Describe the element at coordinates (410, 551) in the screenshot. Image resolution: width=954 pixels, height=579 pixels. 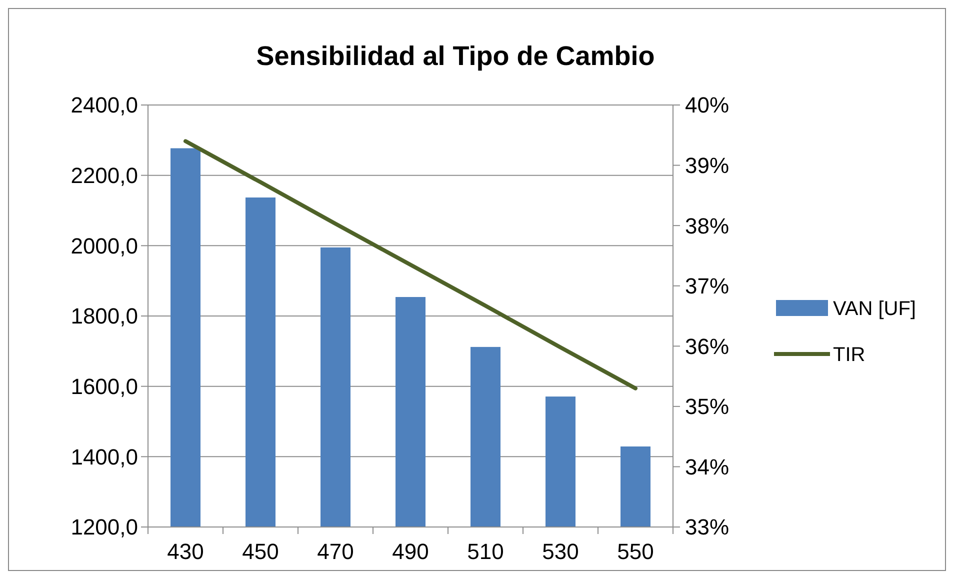
I see `x-tick-label: 490` at that location.